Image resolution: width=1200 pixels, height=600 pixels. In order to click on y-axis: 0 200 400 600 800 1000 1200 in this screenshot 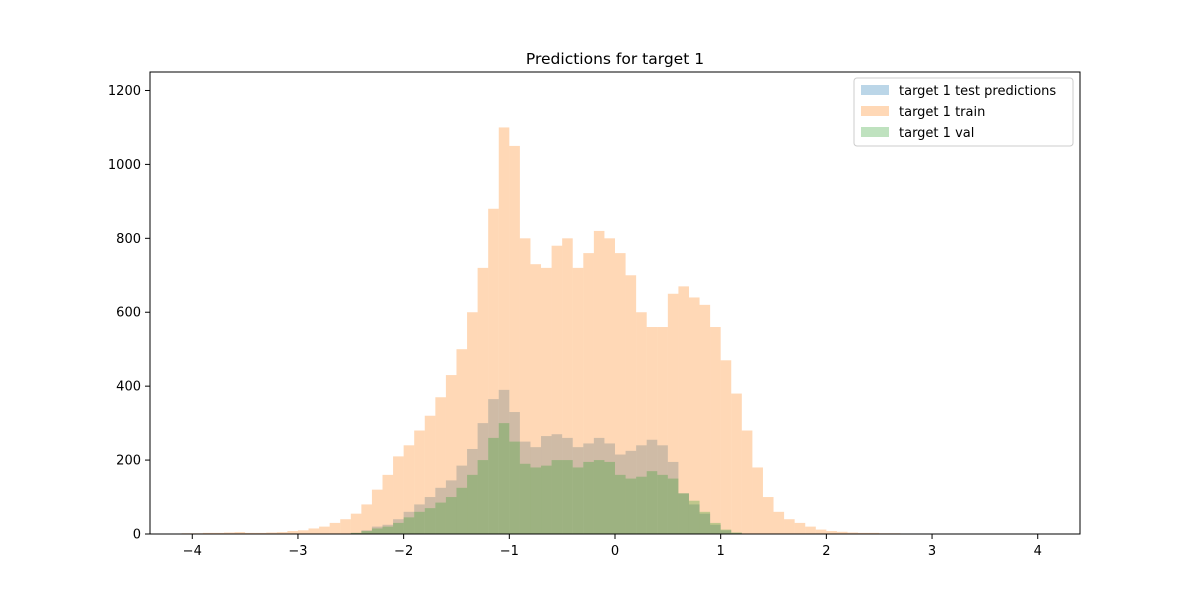, I will do `click(129, 313)`.